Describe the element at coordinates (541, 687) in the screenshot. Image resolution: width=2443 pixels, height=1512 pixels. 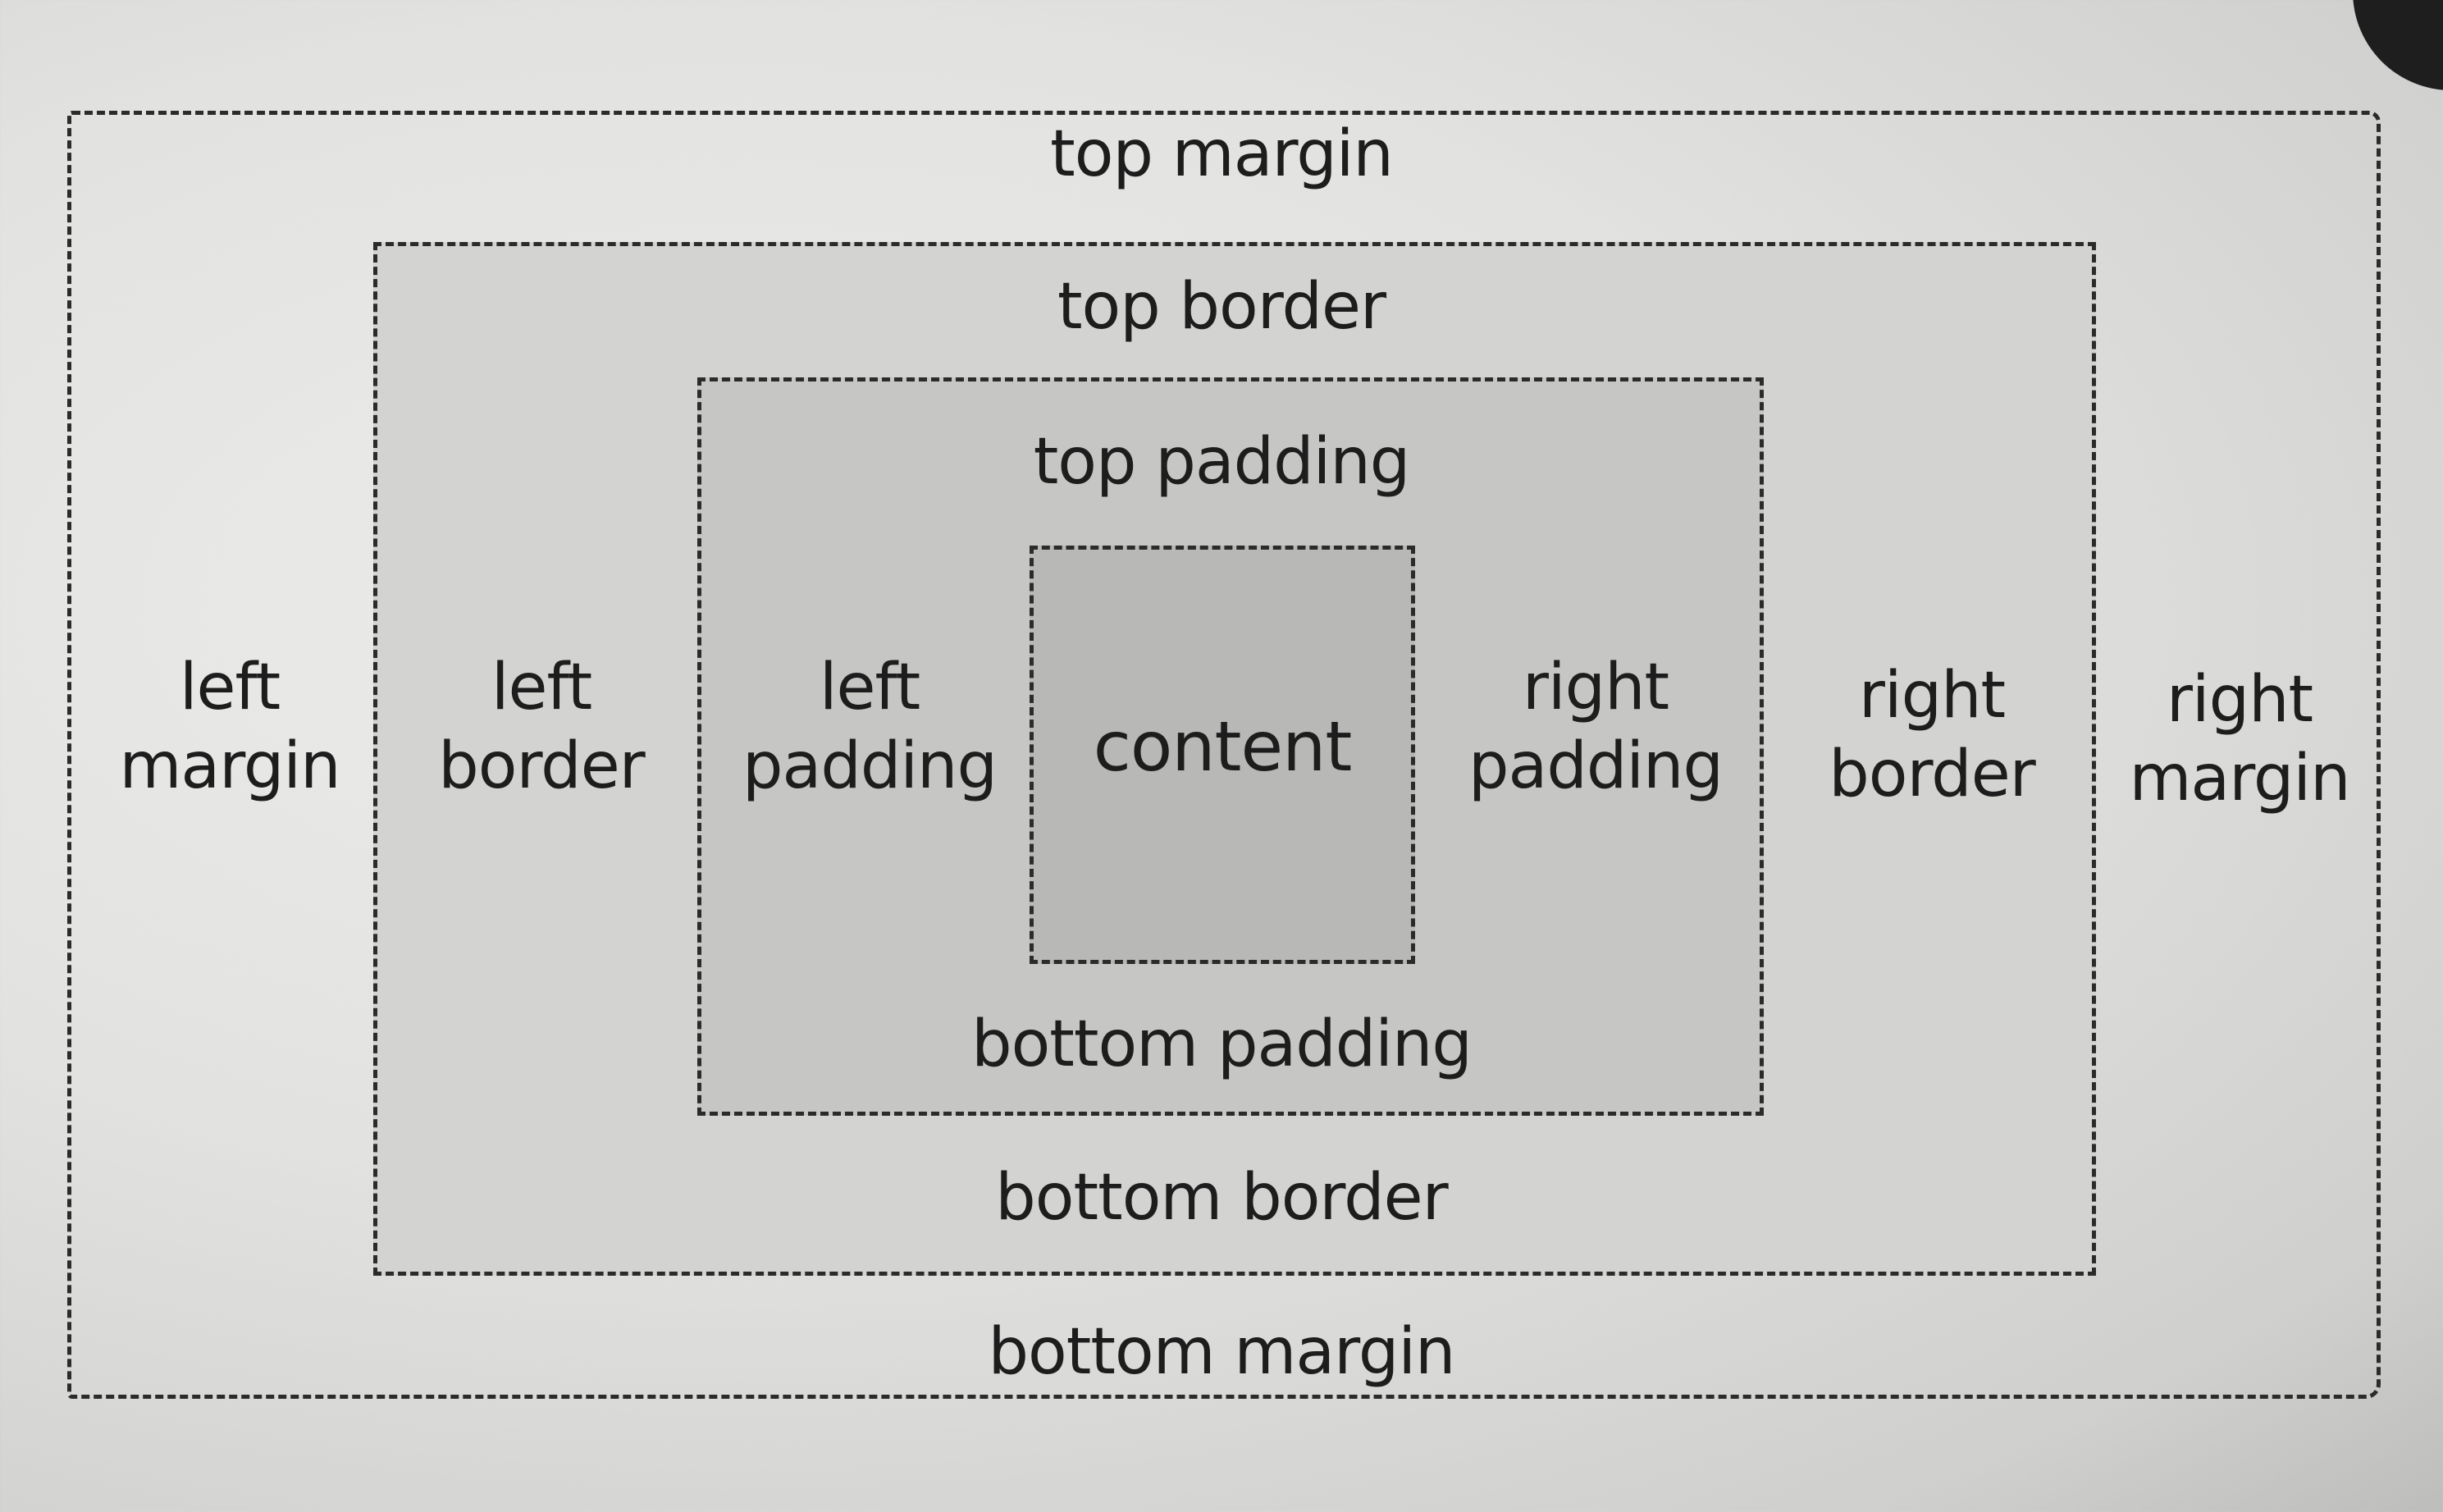
I see `left-border-label-line1: left` at that location.